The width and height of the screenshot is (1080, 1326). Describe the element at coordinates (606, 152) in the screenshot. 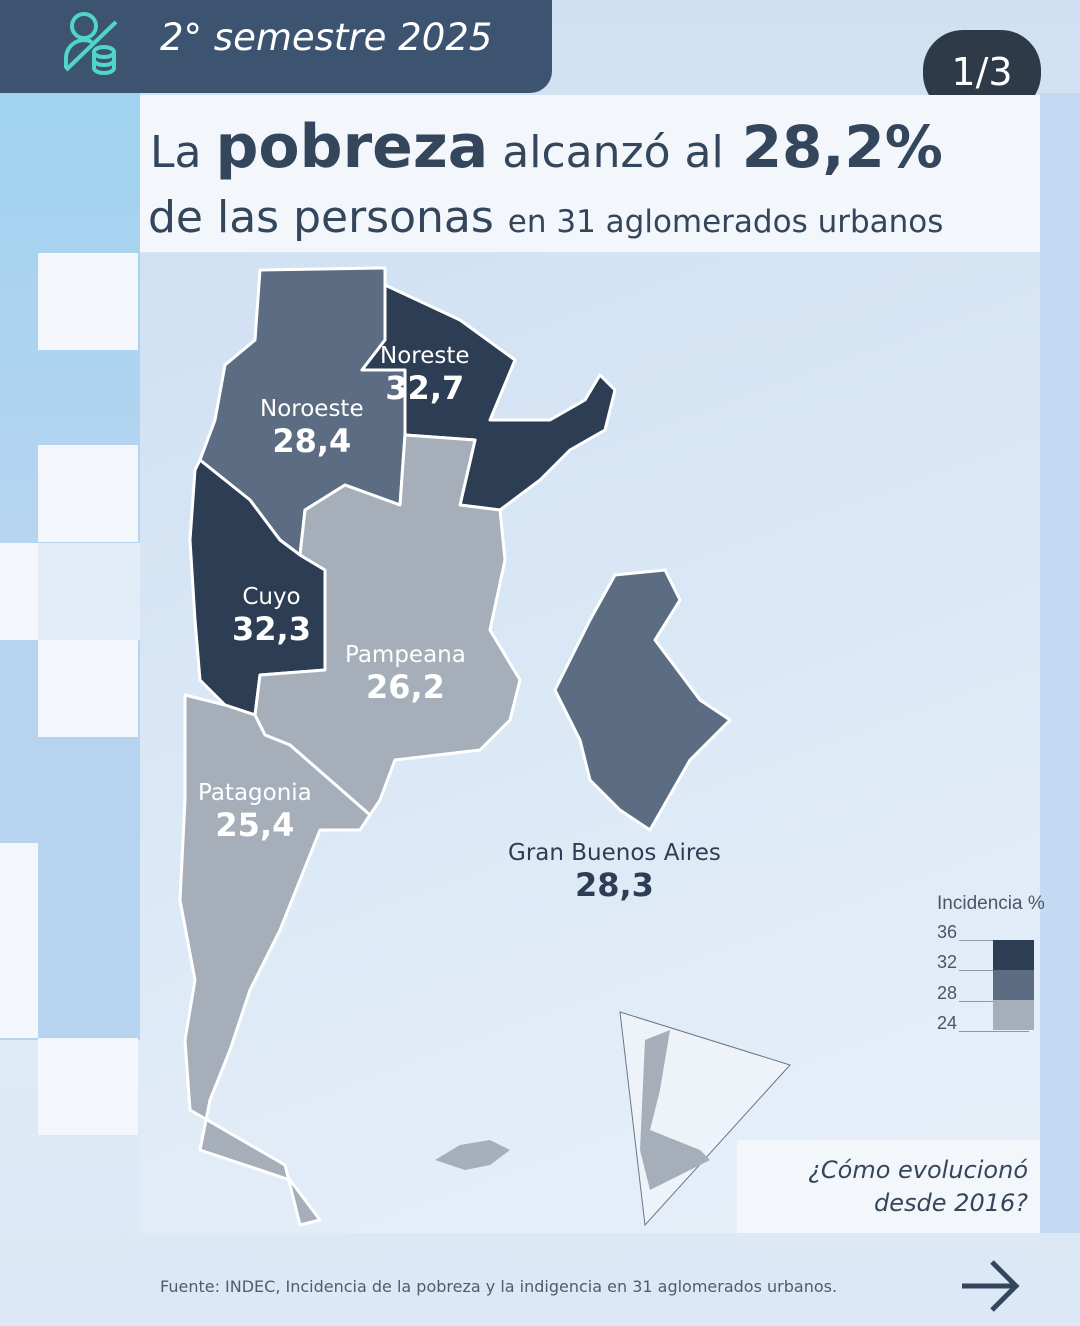

I see `headline-mid: alcanzó al` at that location.